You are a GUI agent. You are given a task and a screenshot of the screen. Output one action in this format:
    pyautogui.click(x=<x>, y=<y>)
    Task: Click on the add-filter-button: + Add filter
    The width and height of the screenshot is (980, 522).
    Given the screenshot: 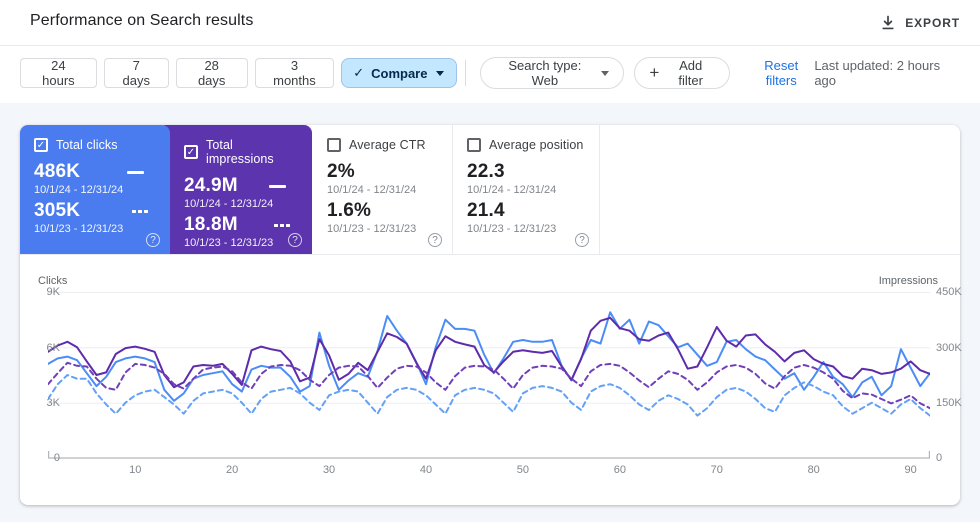 What is the action you would take?
    pyautogui.click(x=682, y=73)
    